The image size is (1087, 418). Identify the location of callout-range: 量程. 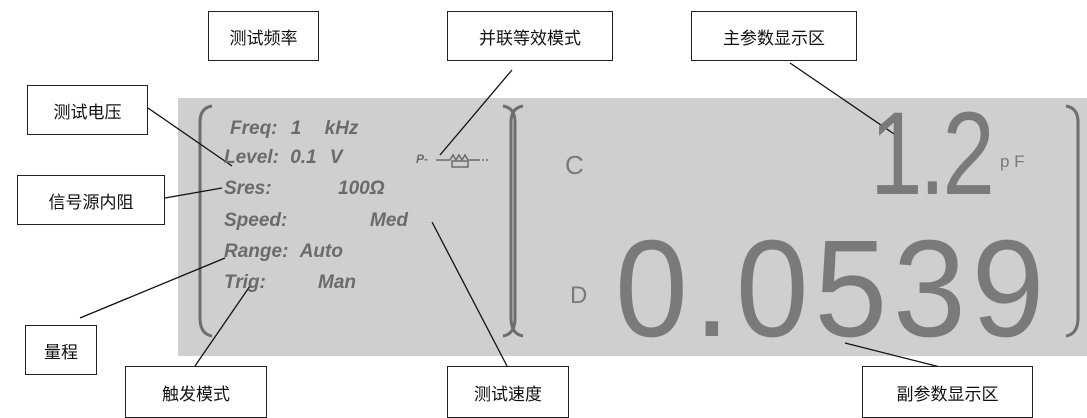
(61, 350).